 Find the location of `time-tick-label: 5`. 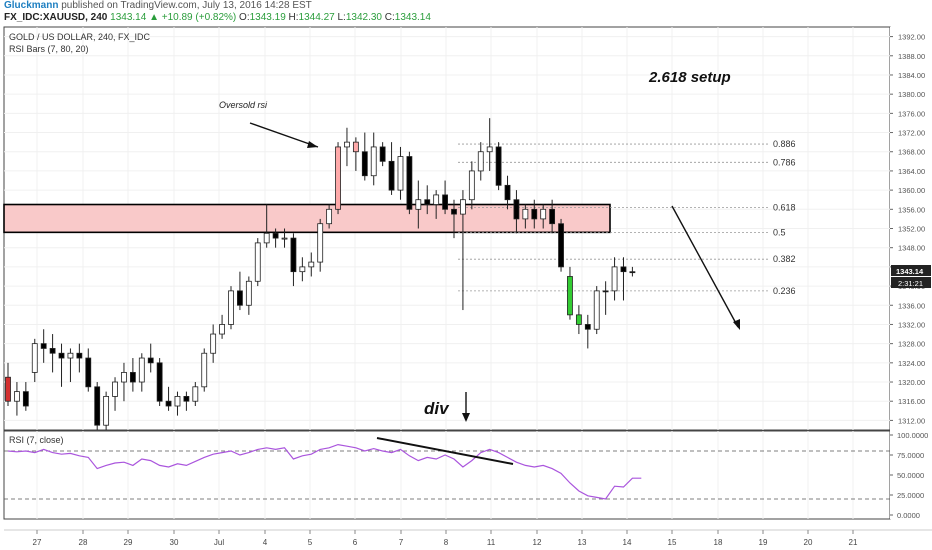

time-tick-label: 5 is located at coordinates (310, 542).